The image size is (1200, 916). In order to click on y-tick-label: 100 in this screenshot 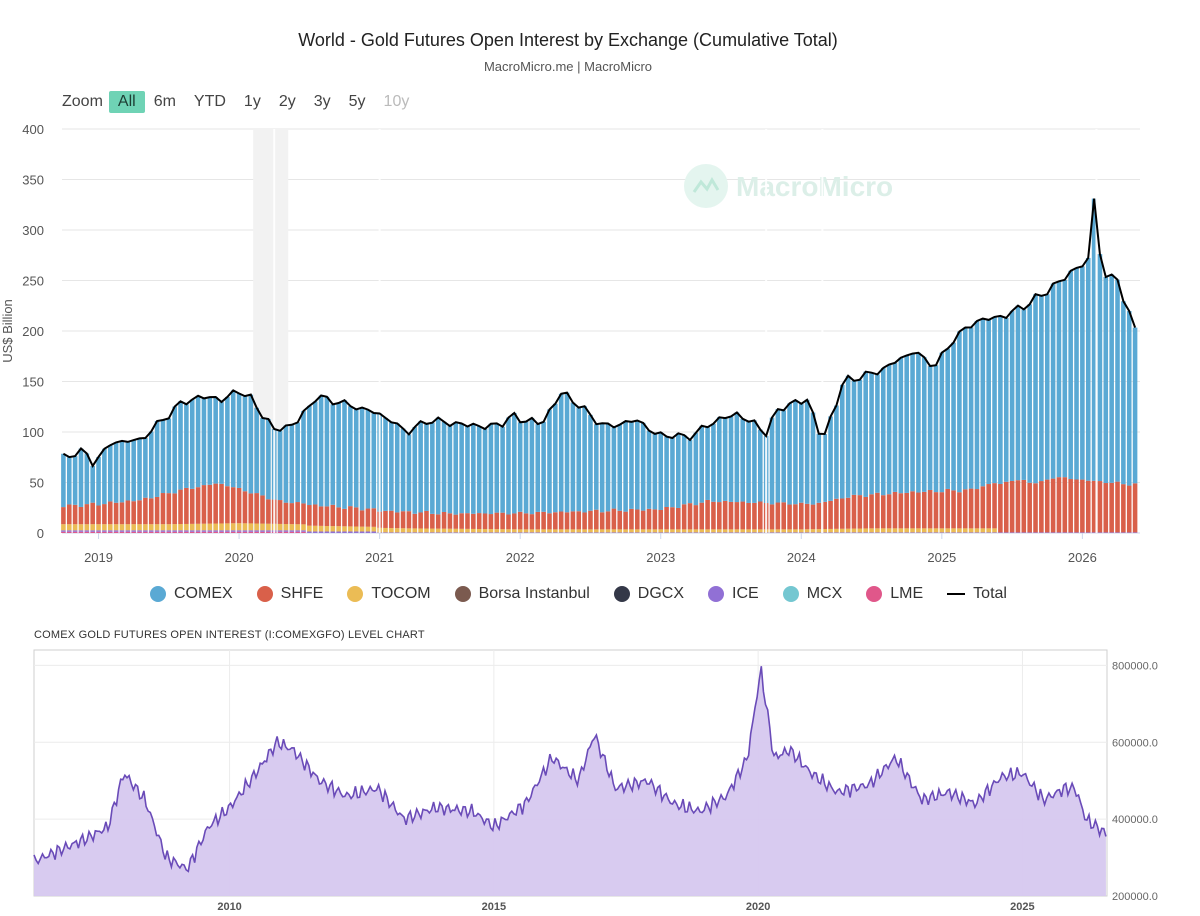, I will do `click(33, 432)`.